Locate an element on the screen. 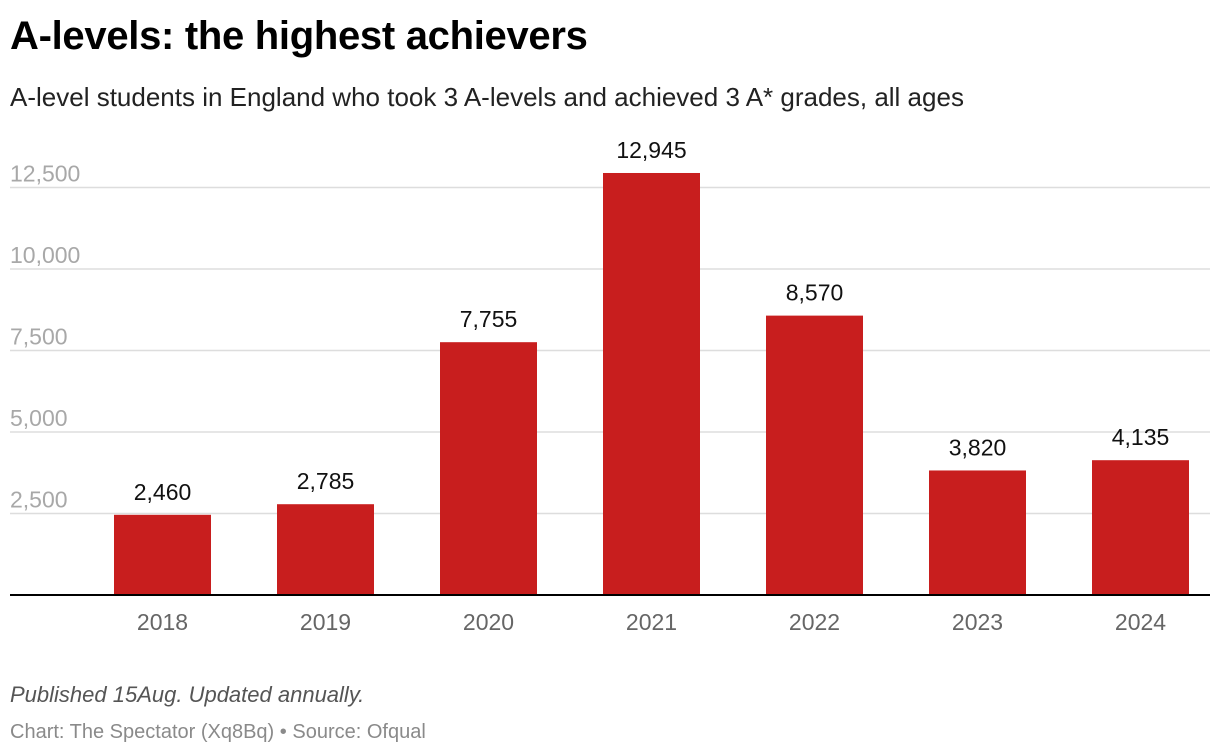  chart-title: A-levels: the highest achievers is located at coordinates (299, 36).